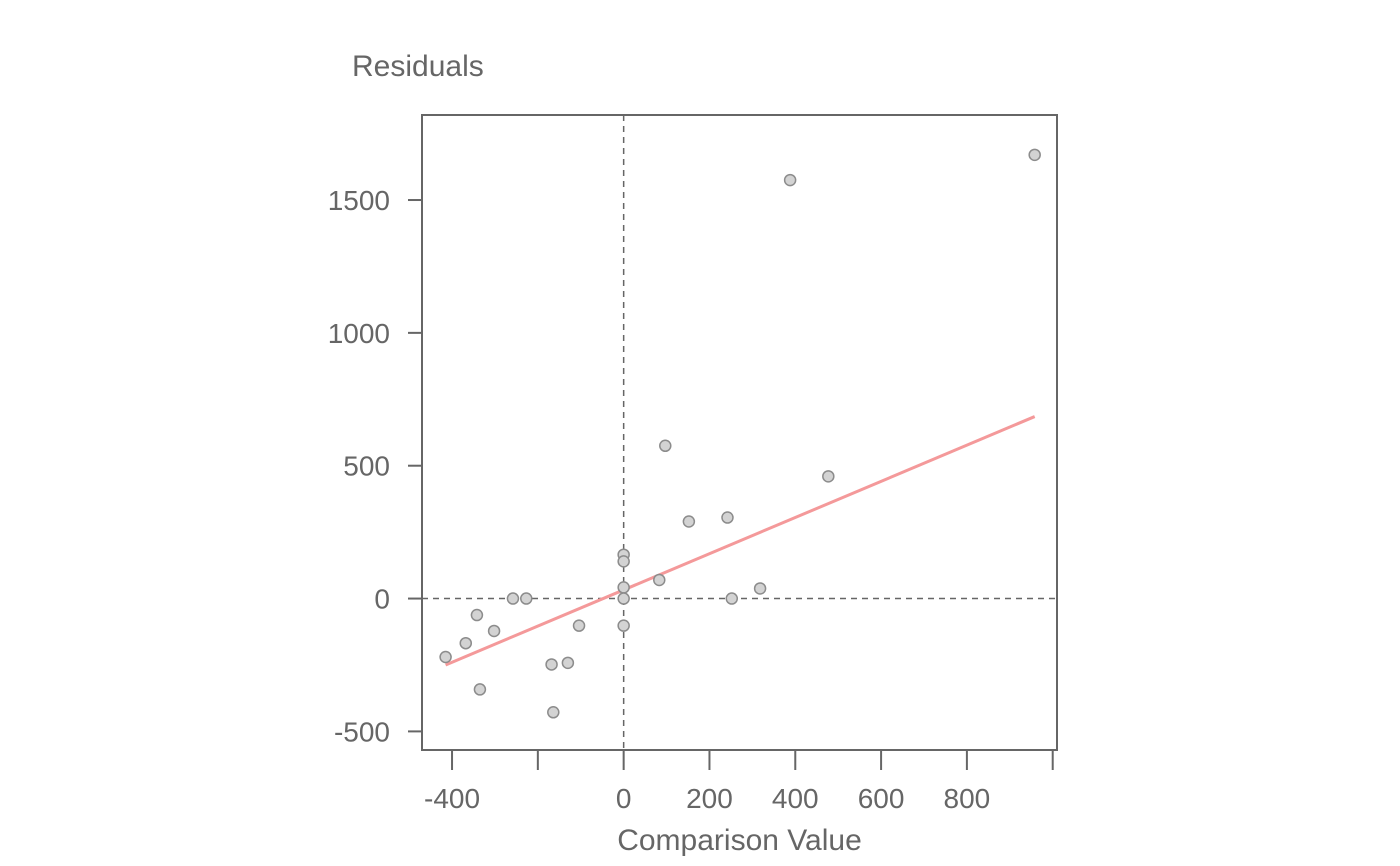 Image resolution: width=1400 pixels, height=866 pixels. What do you see at coordinates (415, 466) in the screenshot?
I see `y-tick-marks` at bounding box center [415, 466].